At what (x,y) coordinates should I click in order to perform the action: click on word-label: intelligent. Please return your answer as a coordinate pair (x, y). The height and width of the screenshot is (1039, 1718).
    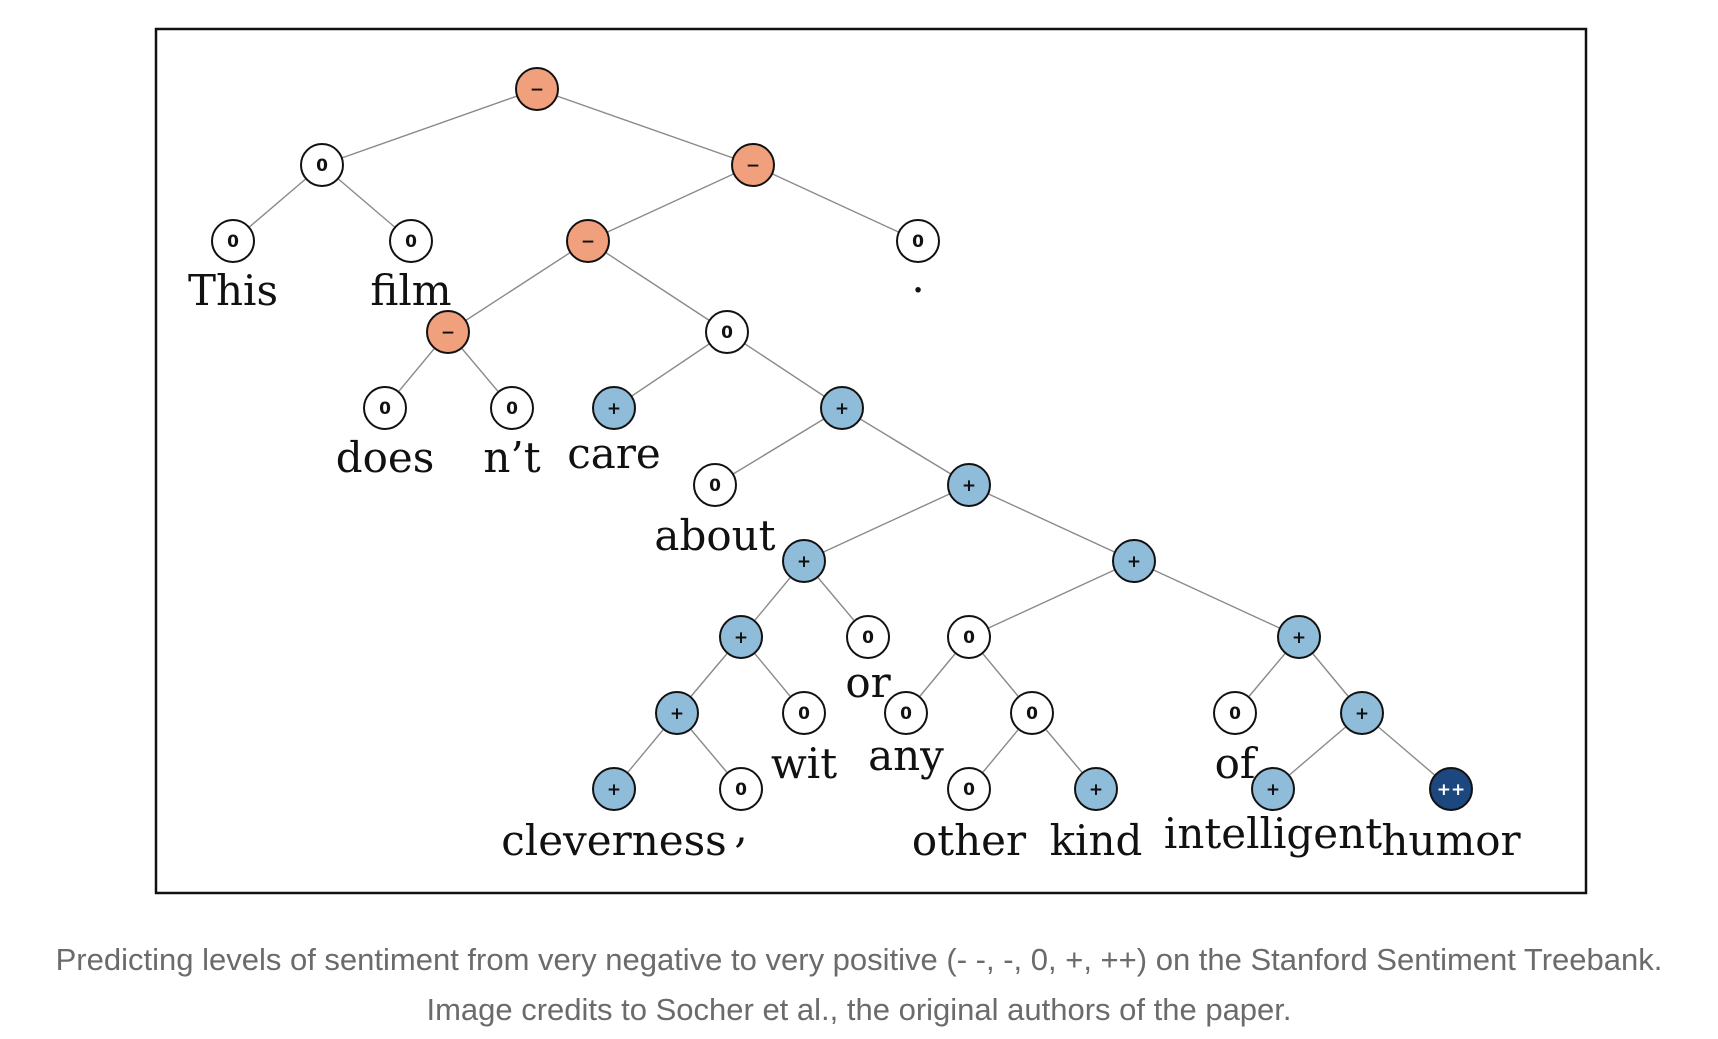
    Looking at the image, I should click on (1273, 833).